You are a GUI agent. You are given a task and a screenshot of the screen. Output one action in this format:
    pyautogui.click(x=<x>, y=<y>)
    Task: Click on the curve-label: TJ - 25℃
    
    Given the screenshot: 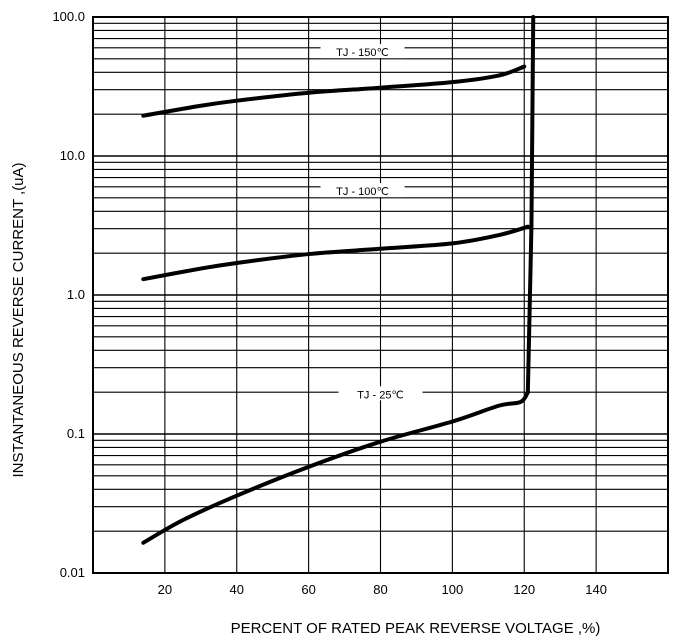 What is the action you would take?
    pyautogui.click(x=380, y=395)
    